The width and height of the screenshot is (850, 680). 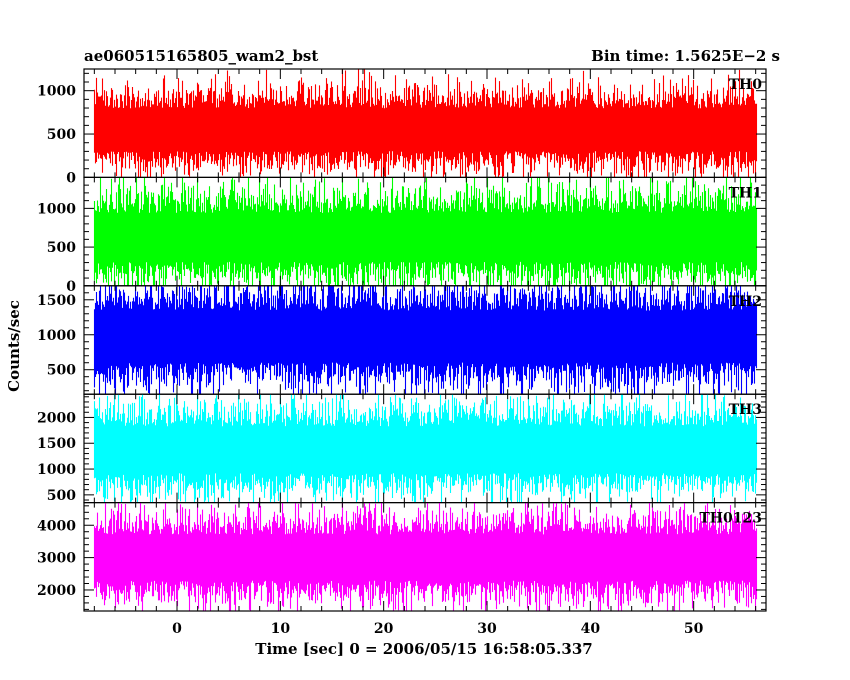 What do you see at coordinates (177, 629) in the screenshot?
I see `x-tick-label: 0` at bounding box center [177, 629].